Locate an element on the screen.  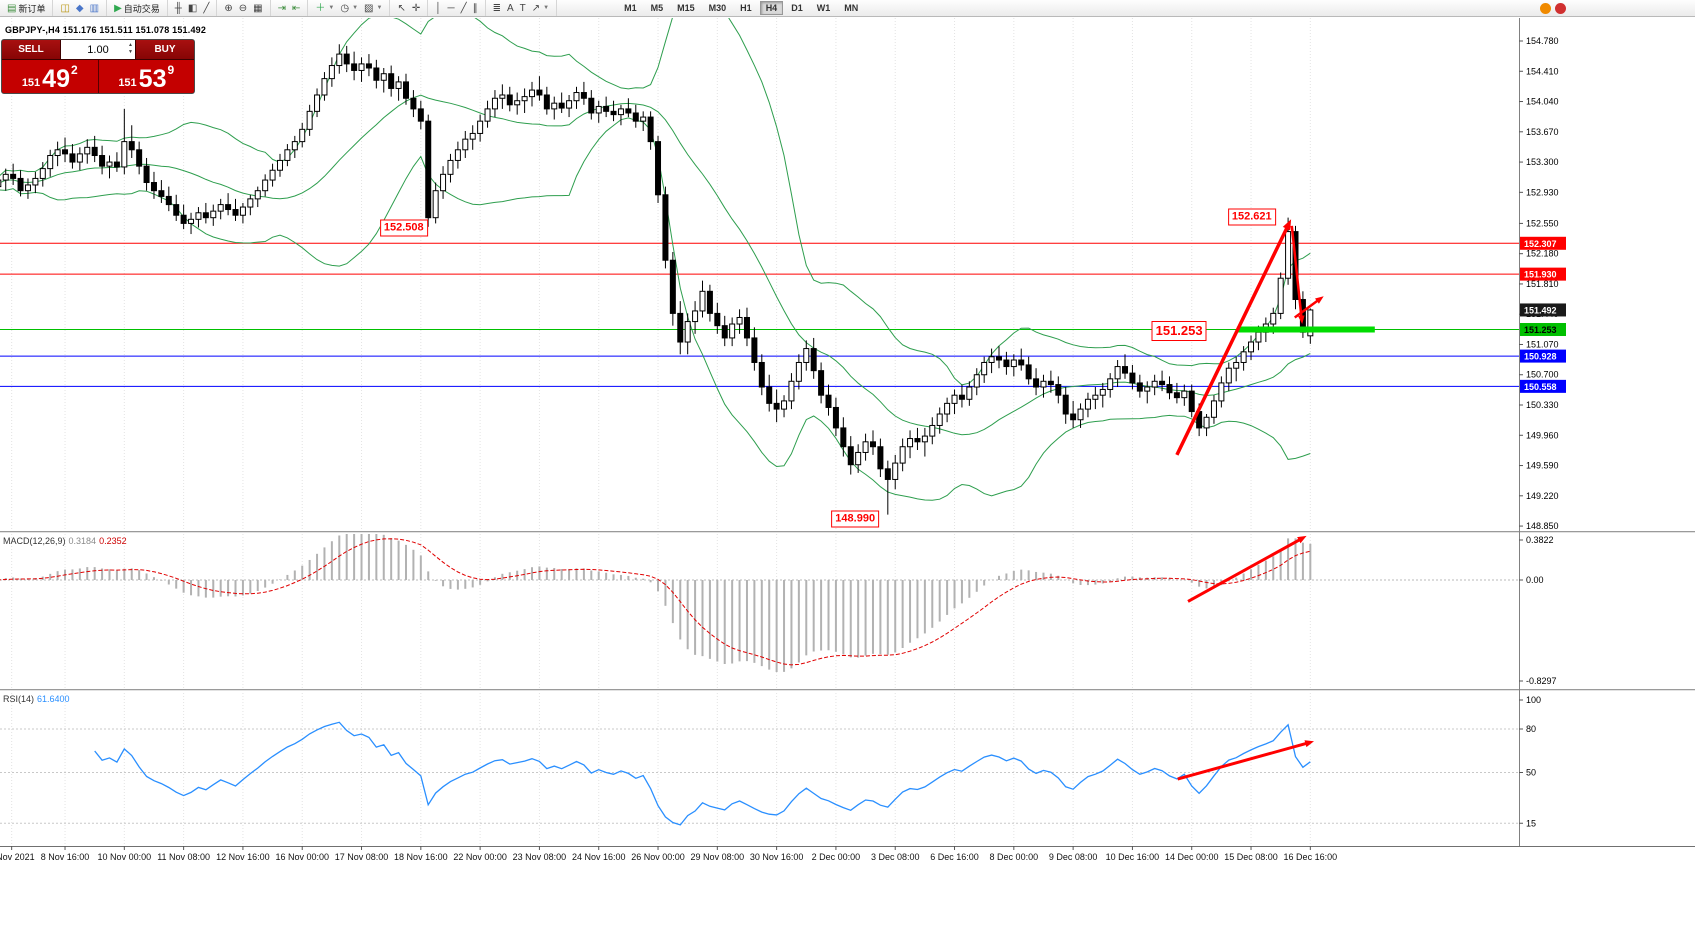
svg-text: 151.070 is located at coordinates (1542, 344).